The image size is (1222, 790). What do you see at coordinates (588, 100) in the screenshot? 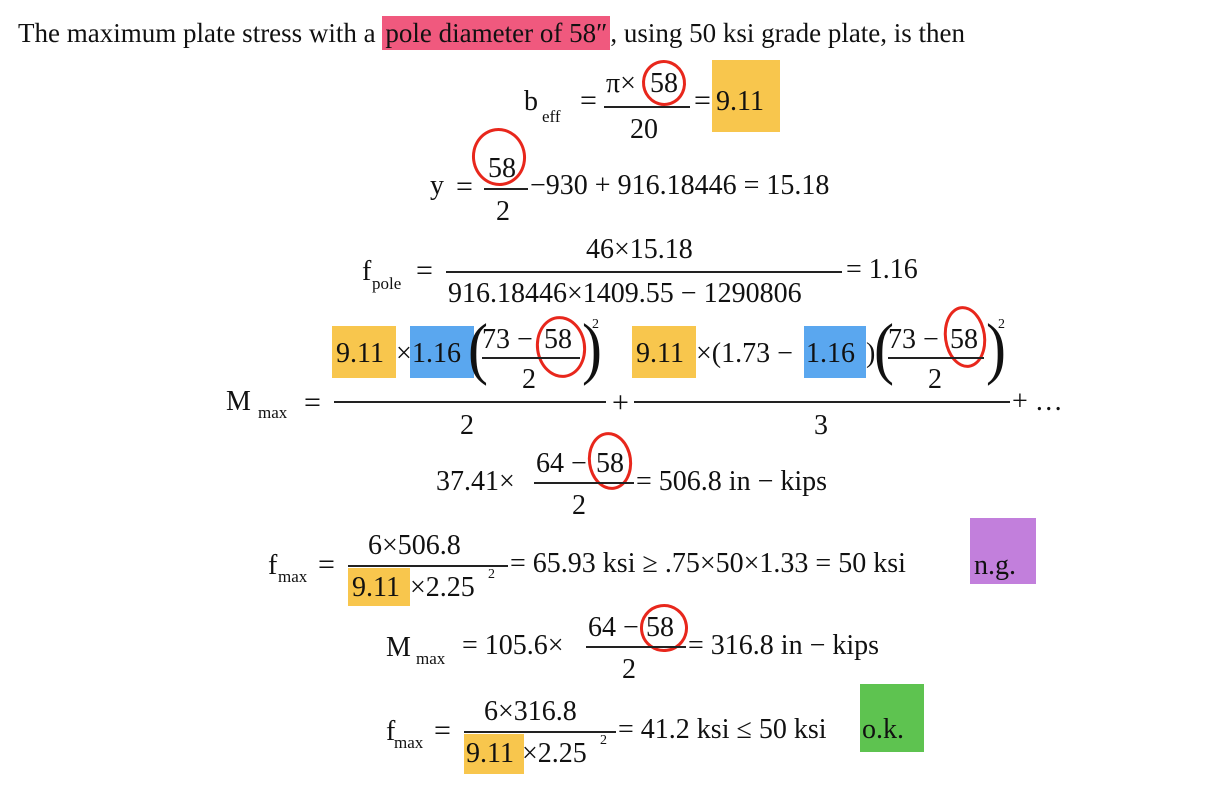
I see `beff-equals: =` at bounding box center [588, 100].